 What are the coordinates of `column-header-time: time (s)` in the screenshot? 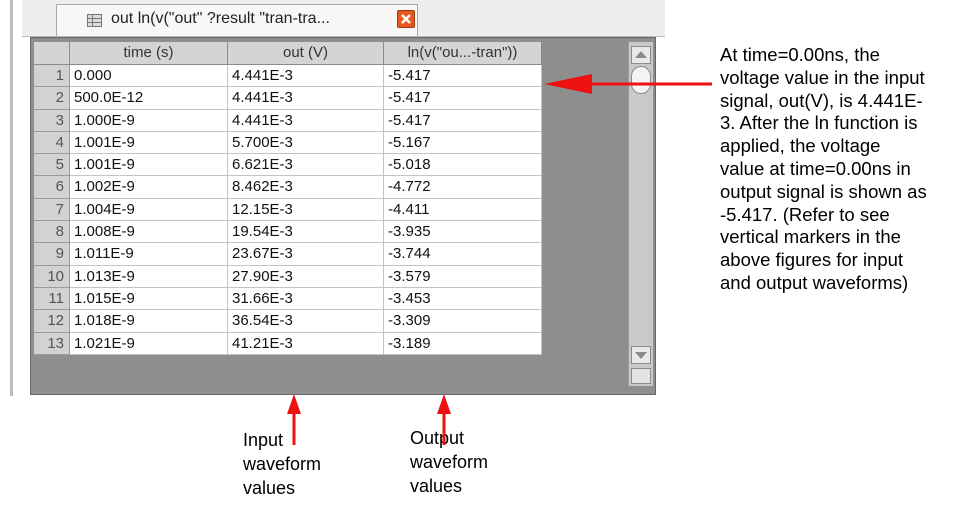 It's located at (149, 53).